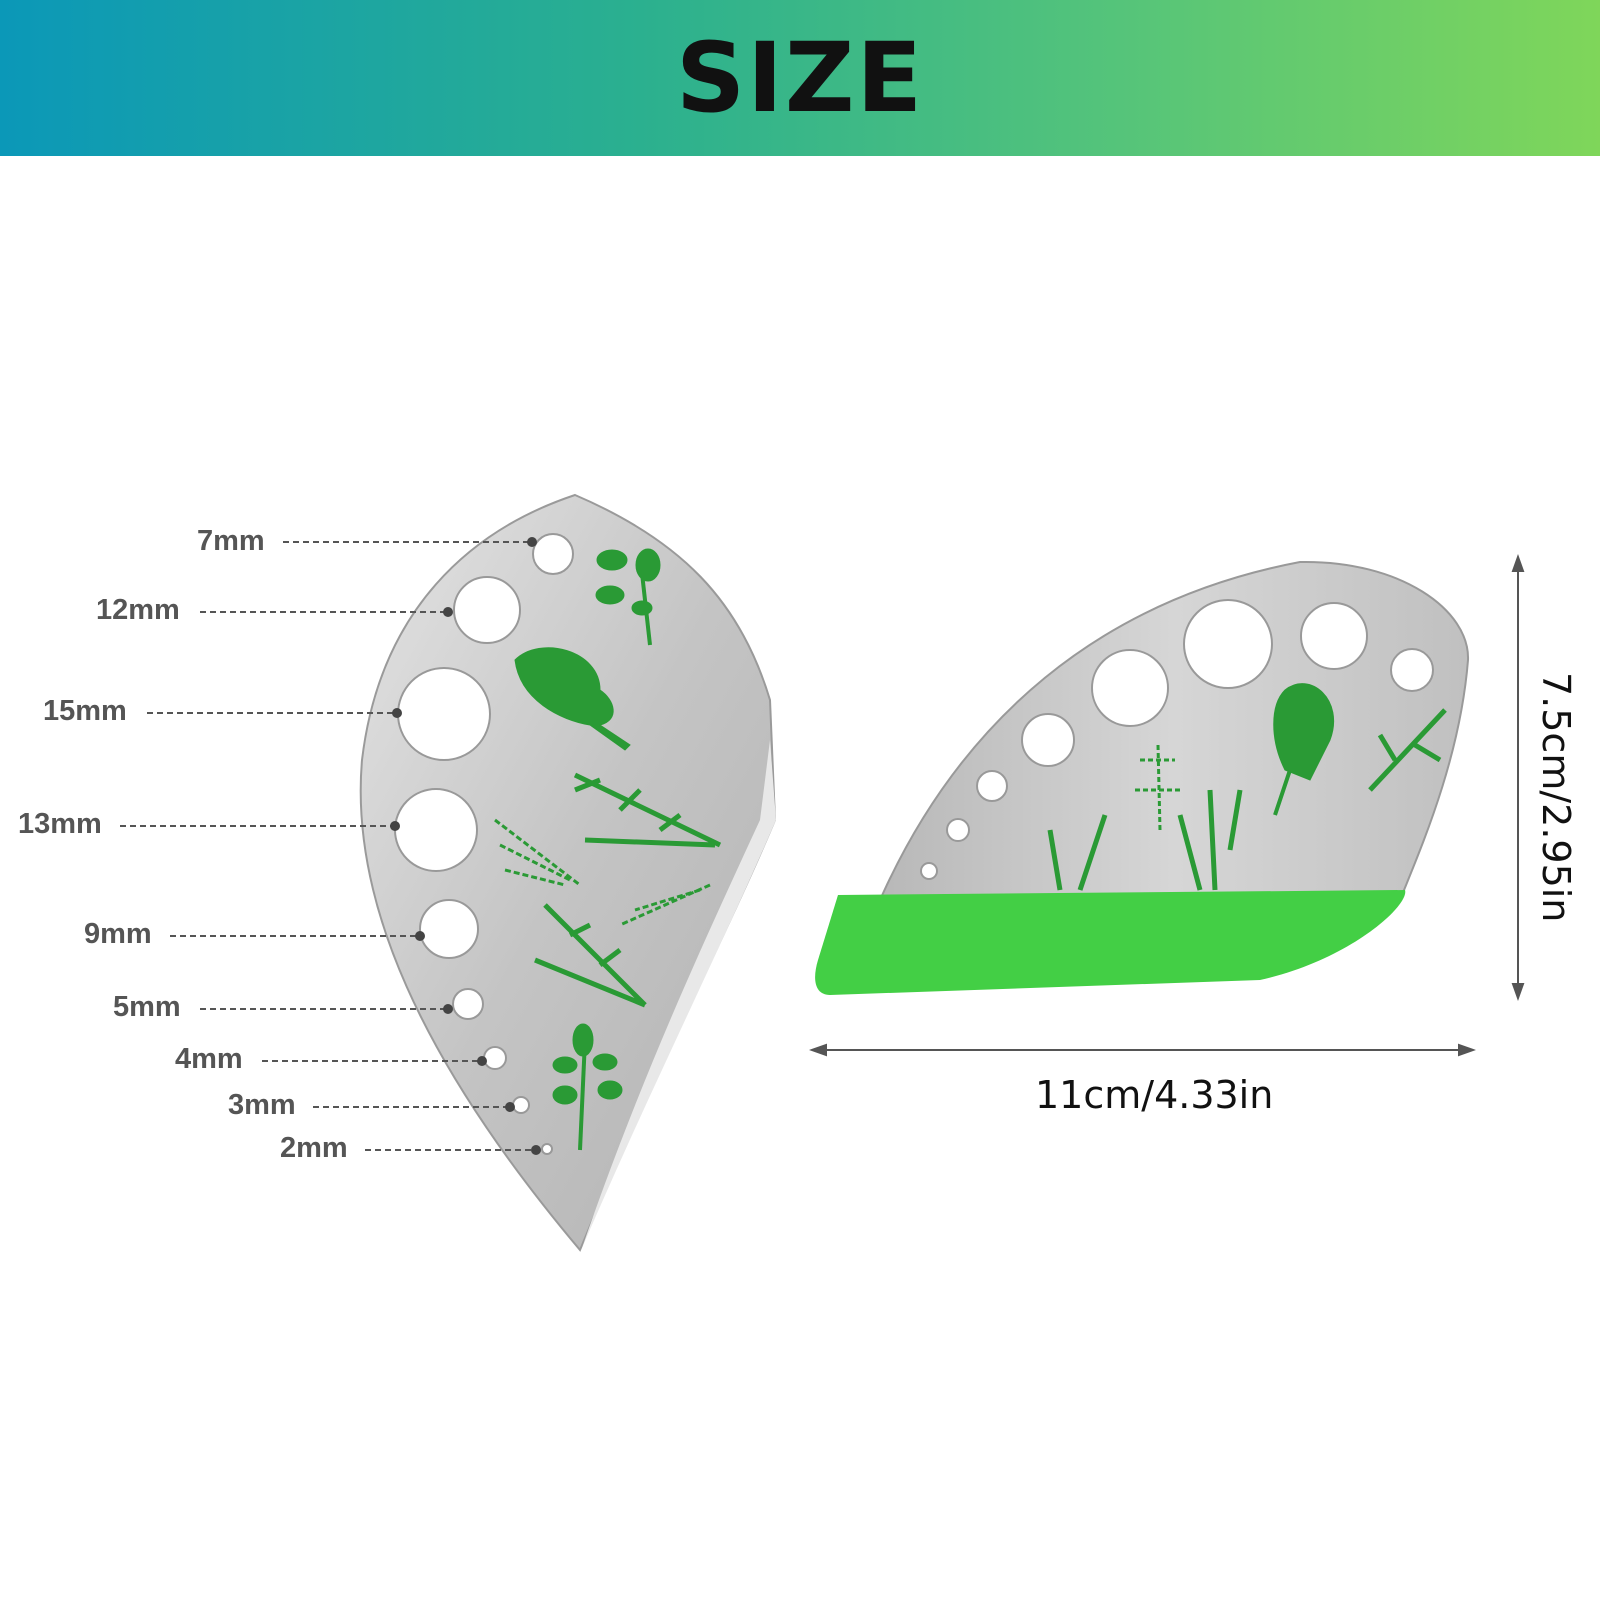  What do you see at coordinates (468, 1004) in the screenshot?
I see `hole-5mm` at bounding box center [468, 1004].